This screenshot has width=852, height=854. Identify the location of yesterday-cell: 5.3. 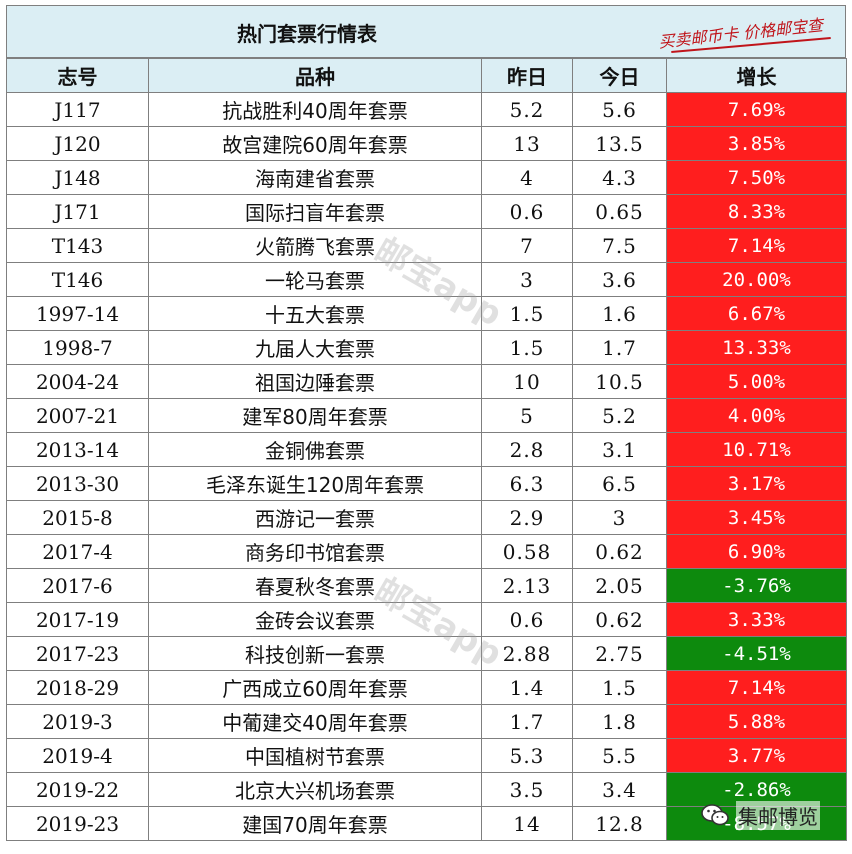
(527, 755).